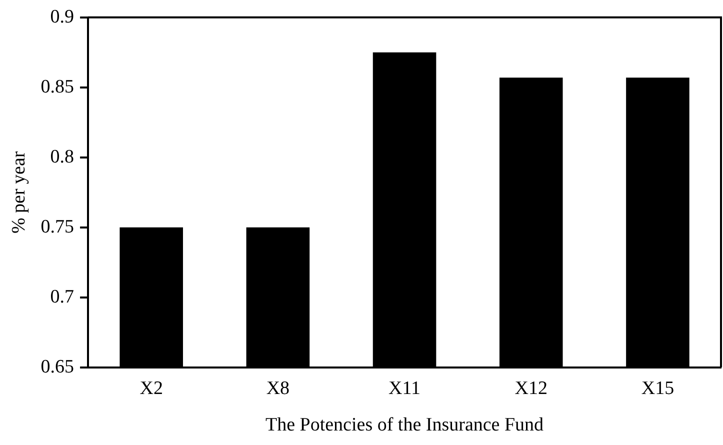 The image size is (723, 445). Describe the element at coordinates (62, 297) in the screenshot. I see `y-tick-label: 0.7` at that location.